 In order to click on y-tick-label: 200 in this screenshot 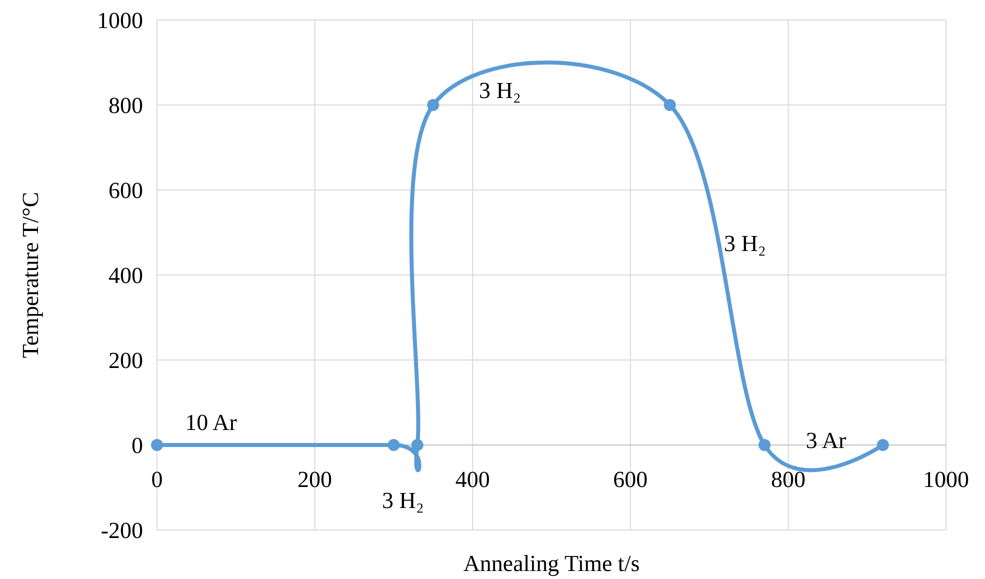, I will do `click(125, 361)`.